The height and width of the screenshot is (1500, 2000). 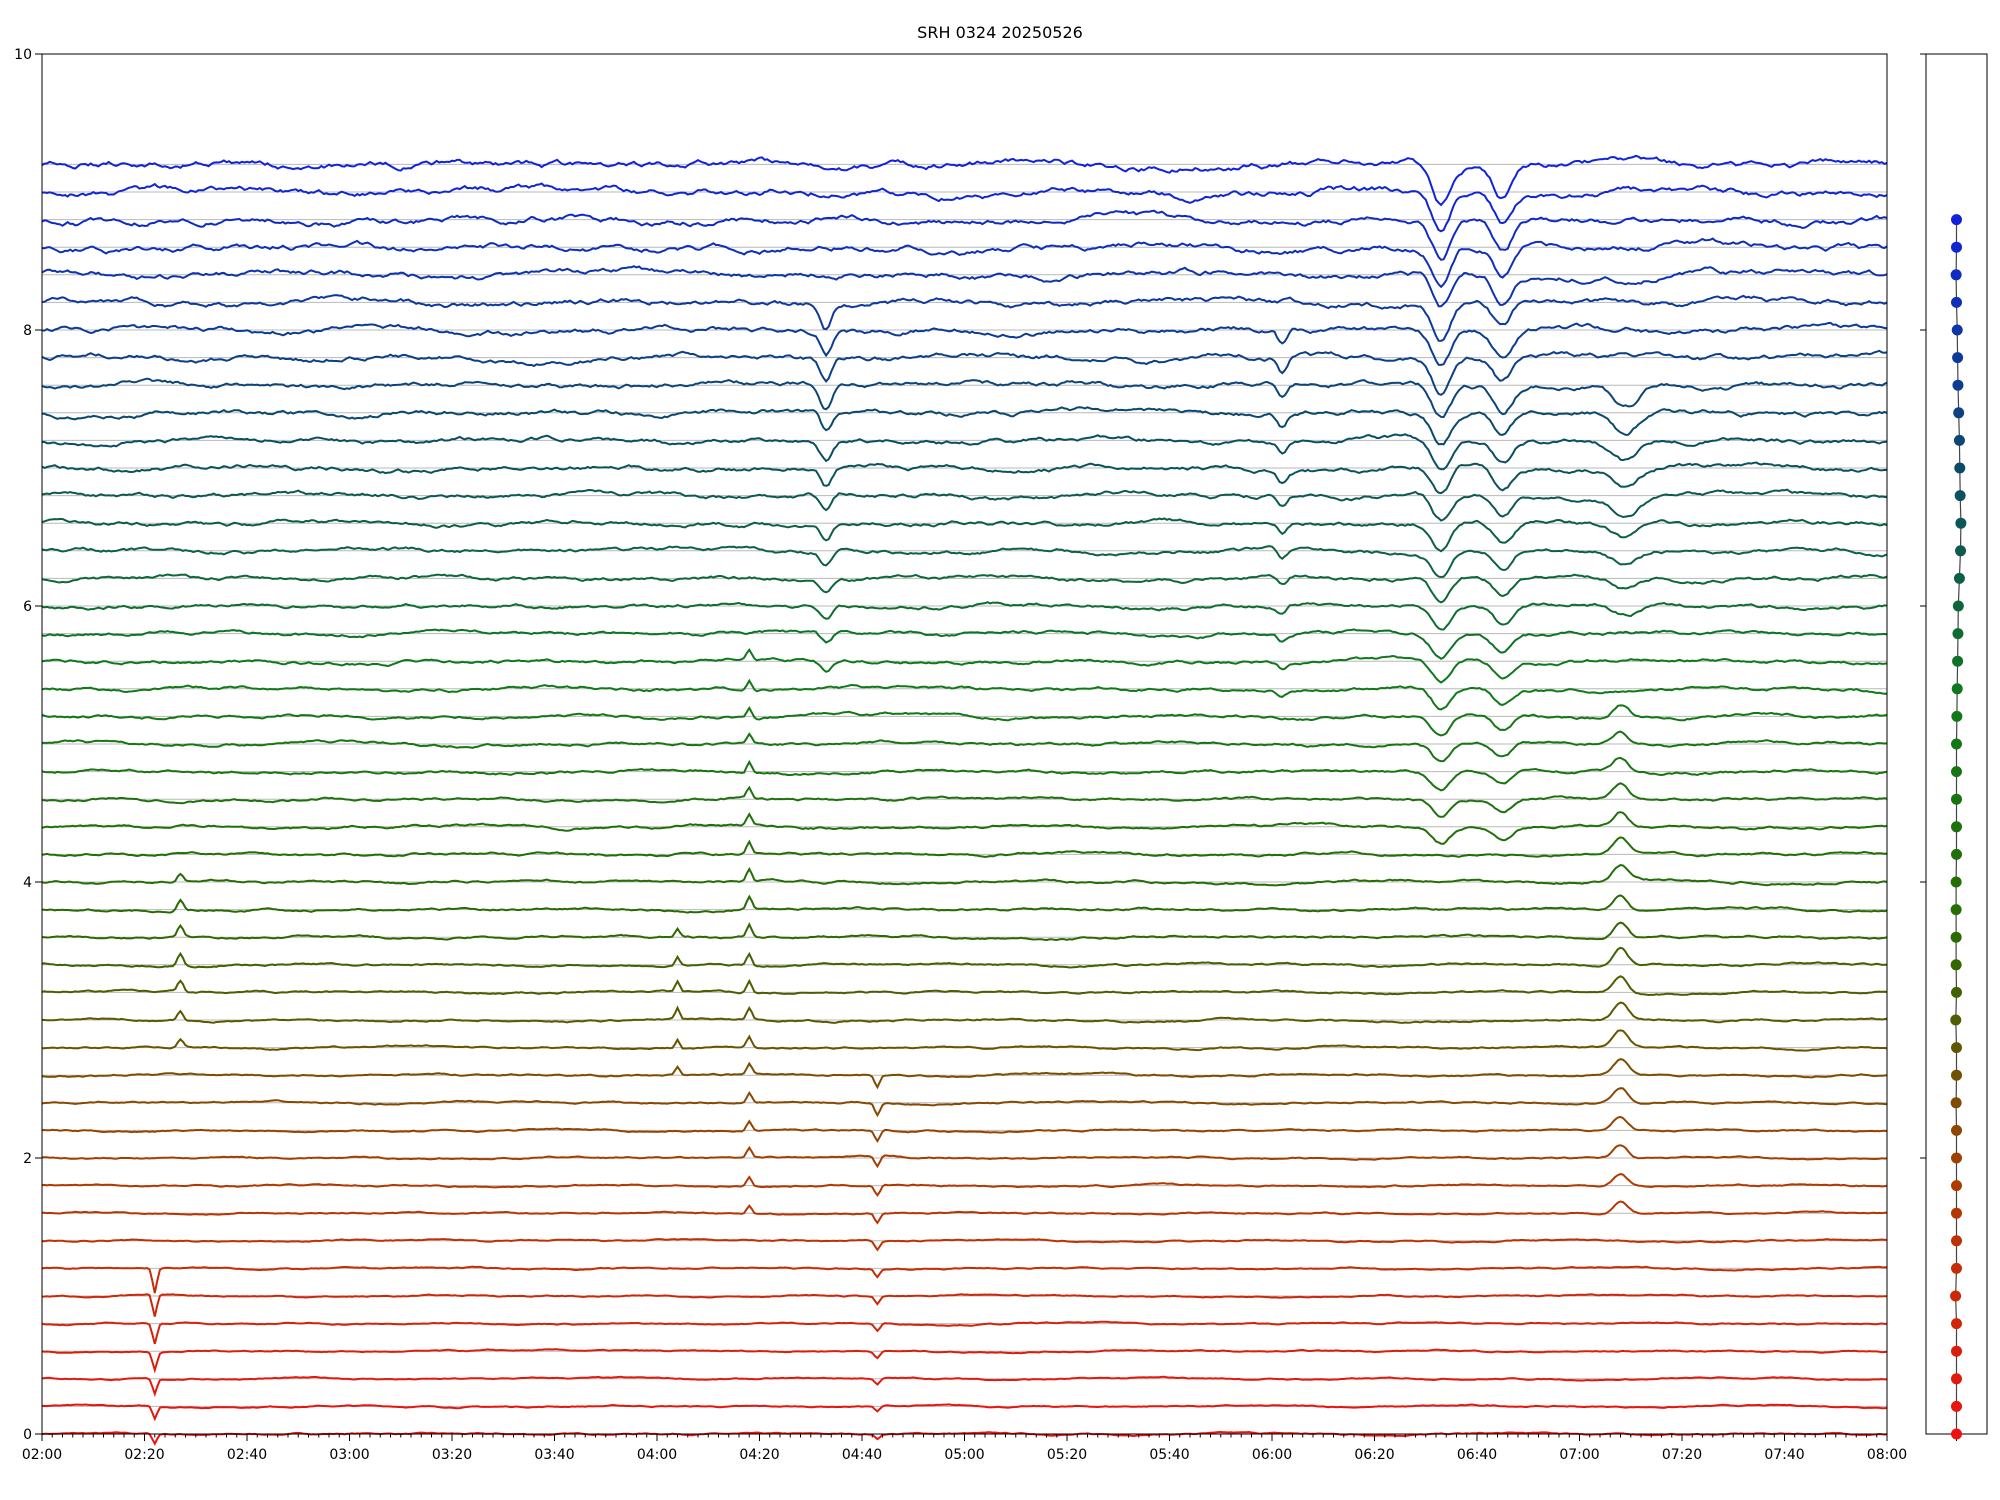 What do you see at coordinates (349, 1455) in the screenshot?
I see `x-tick-label: 03:00` at bounding box center [349, 1455].